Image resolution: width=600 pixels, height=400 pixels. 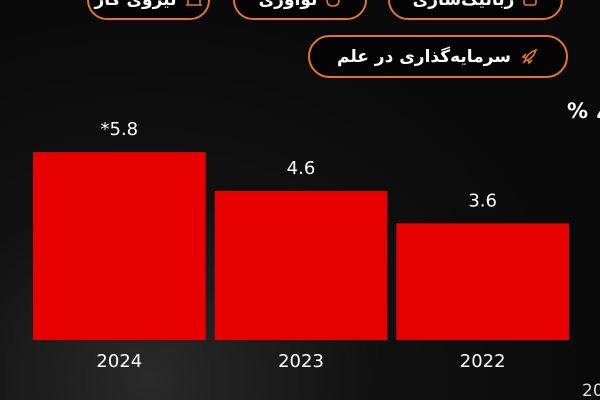 What do you see at coordinates (591, 390) in the screenshot?
I see `footnote: * ژانویه-نوامبر 2024` at bounding box center [591, 390].